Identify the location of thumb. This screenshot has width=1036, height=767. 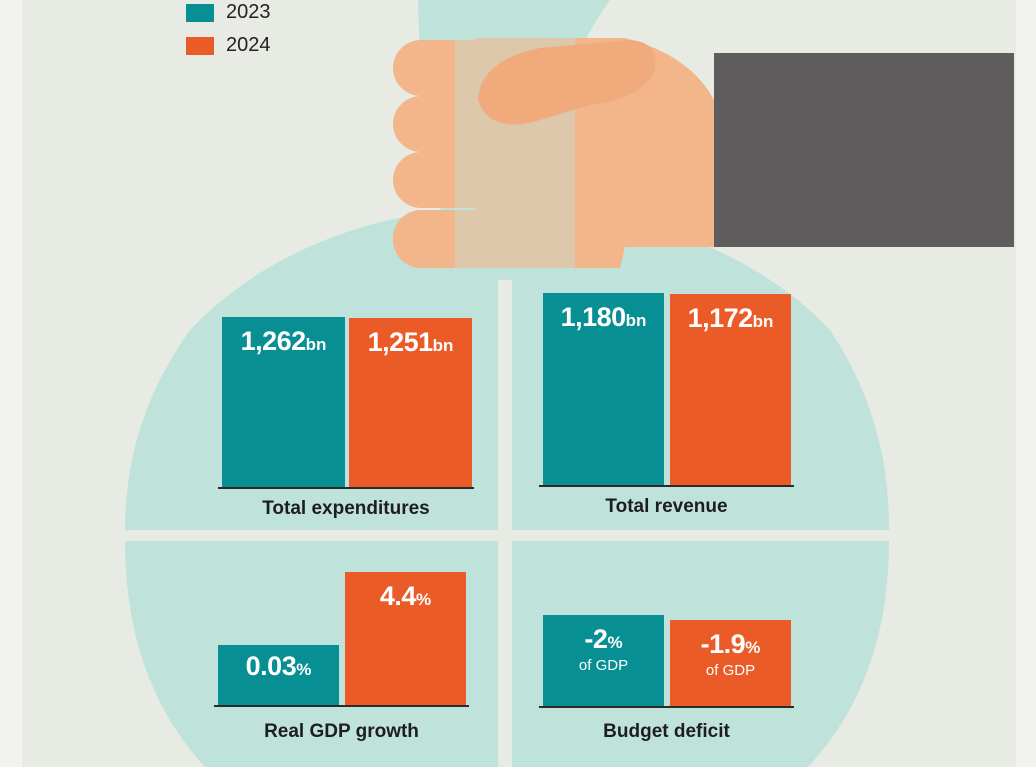
(567, 82).